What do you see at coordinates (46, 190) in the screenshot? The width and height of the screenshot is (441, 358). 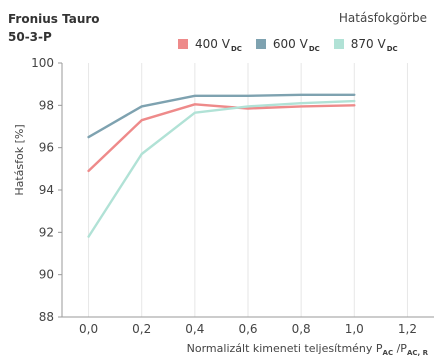 I see `y-tick-label-3: 94` at bounding box center [46, 190].